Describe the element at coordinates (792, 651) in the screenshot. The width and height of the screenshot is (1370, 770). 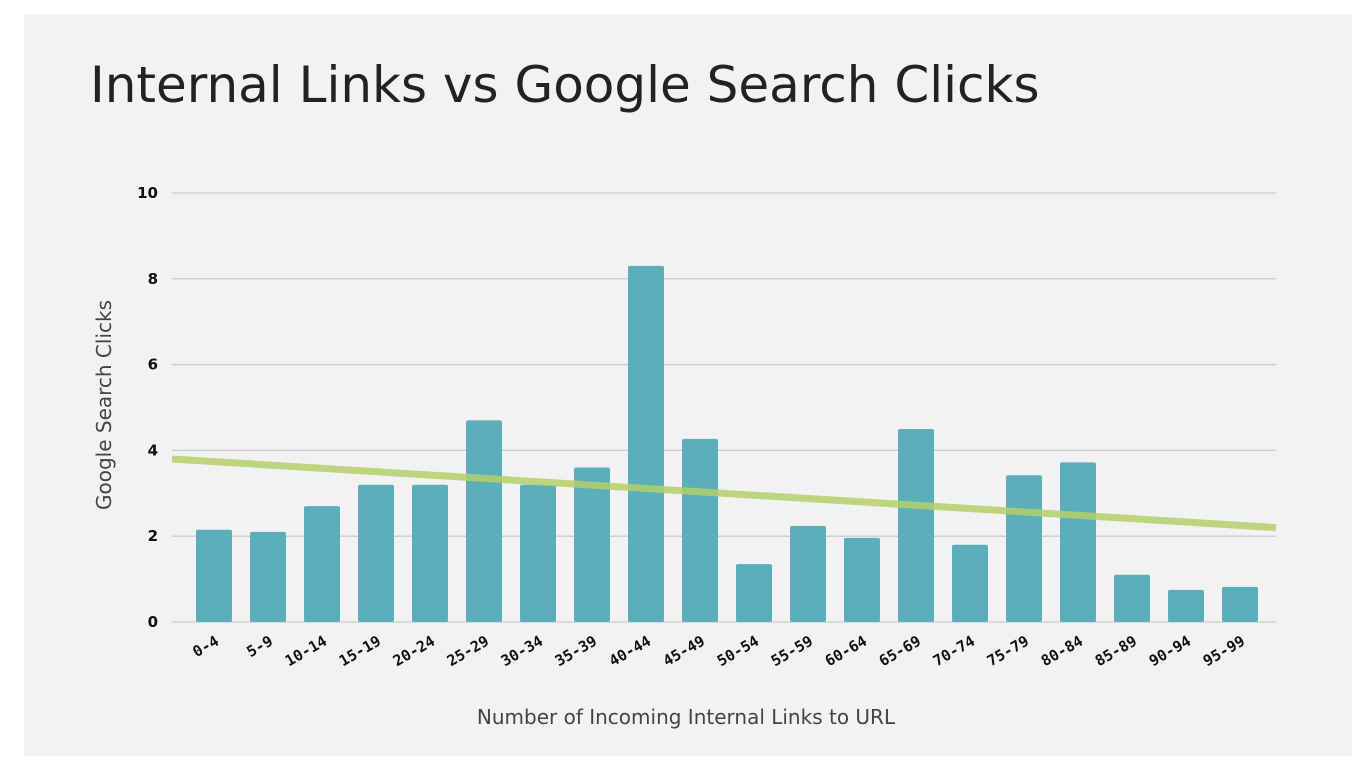
I see `x-tick-label: 55-59` at that location.